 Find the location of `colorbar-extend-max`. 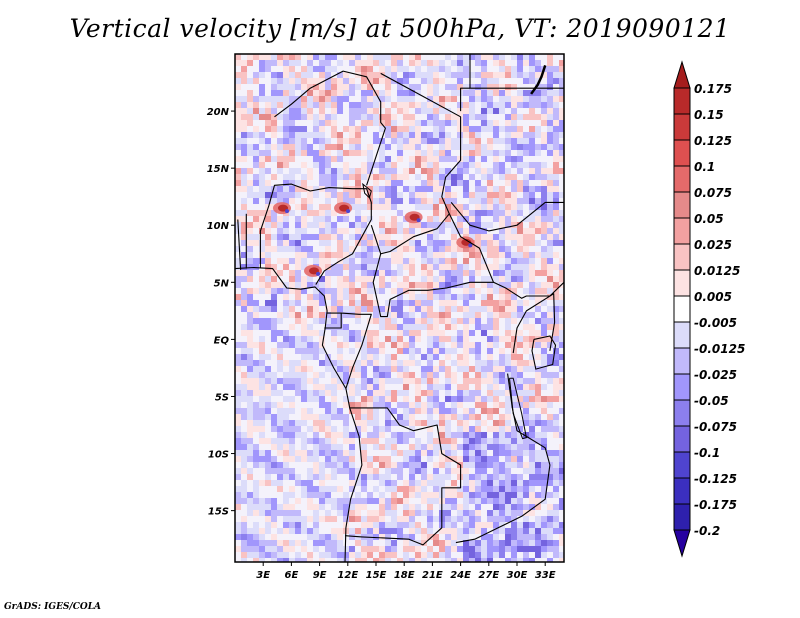

colorbar-extend-max is located at coordinates (682, 74).